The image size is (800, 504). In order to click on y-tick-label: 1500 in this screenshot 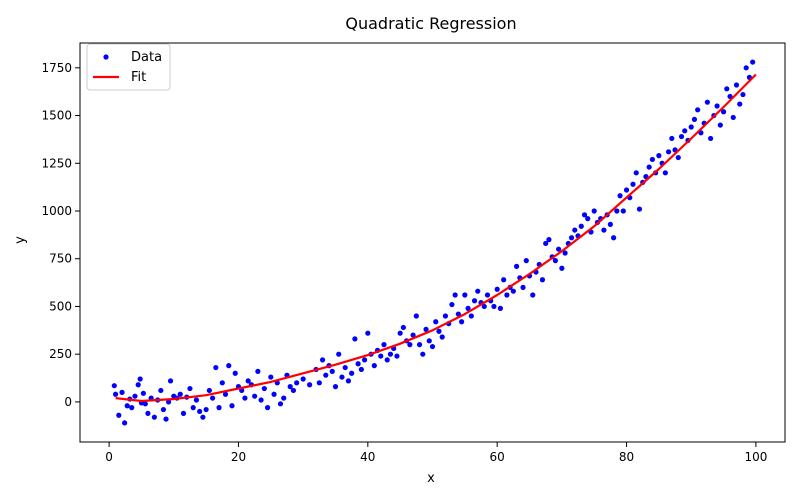, I will do `click(56, 116)`.